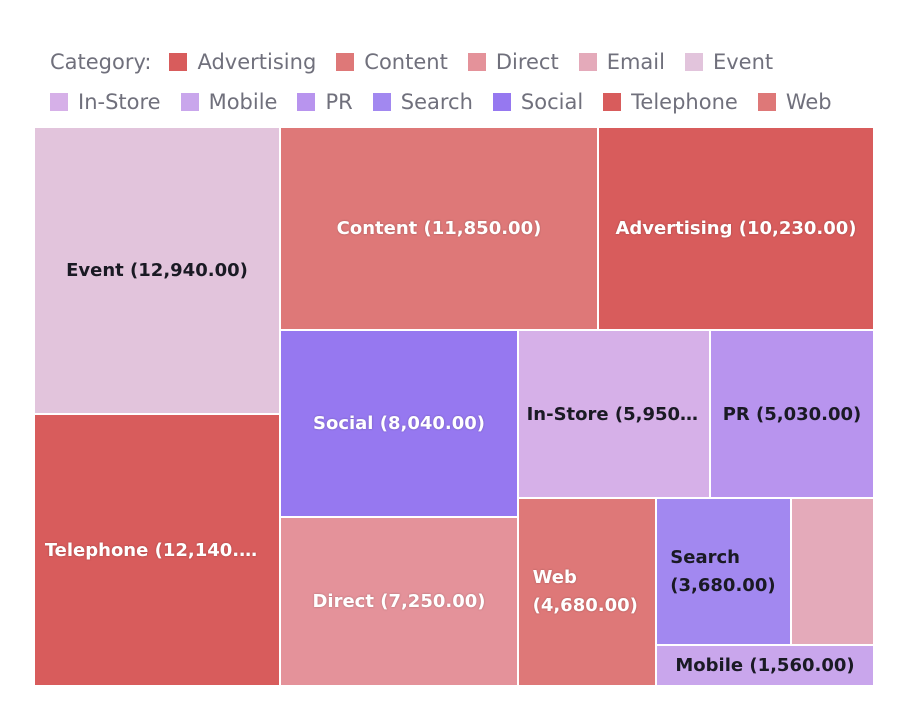 The image size is (908, 716). I want to click on tile-search: Search (3,680.00), so click(723, 571).